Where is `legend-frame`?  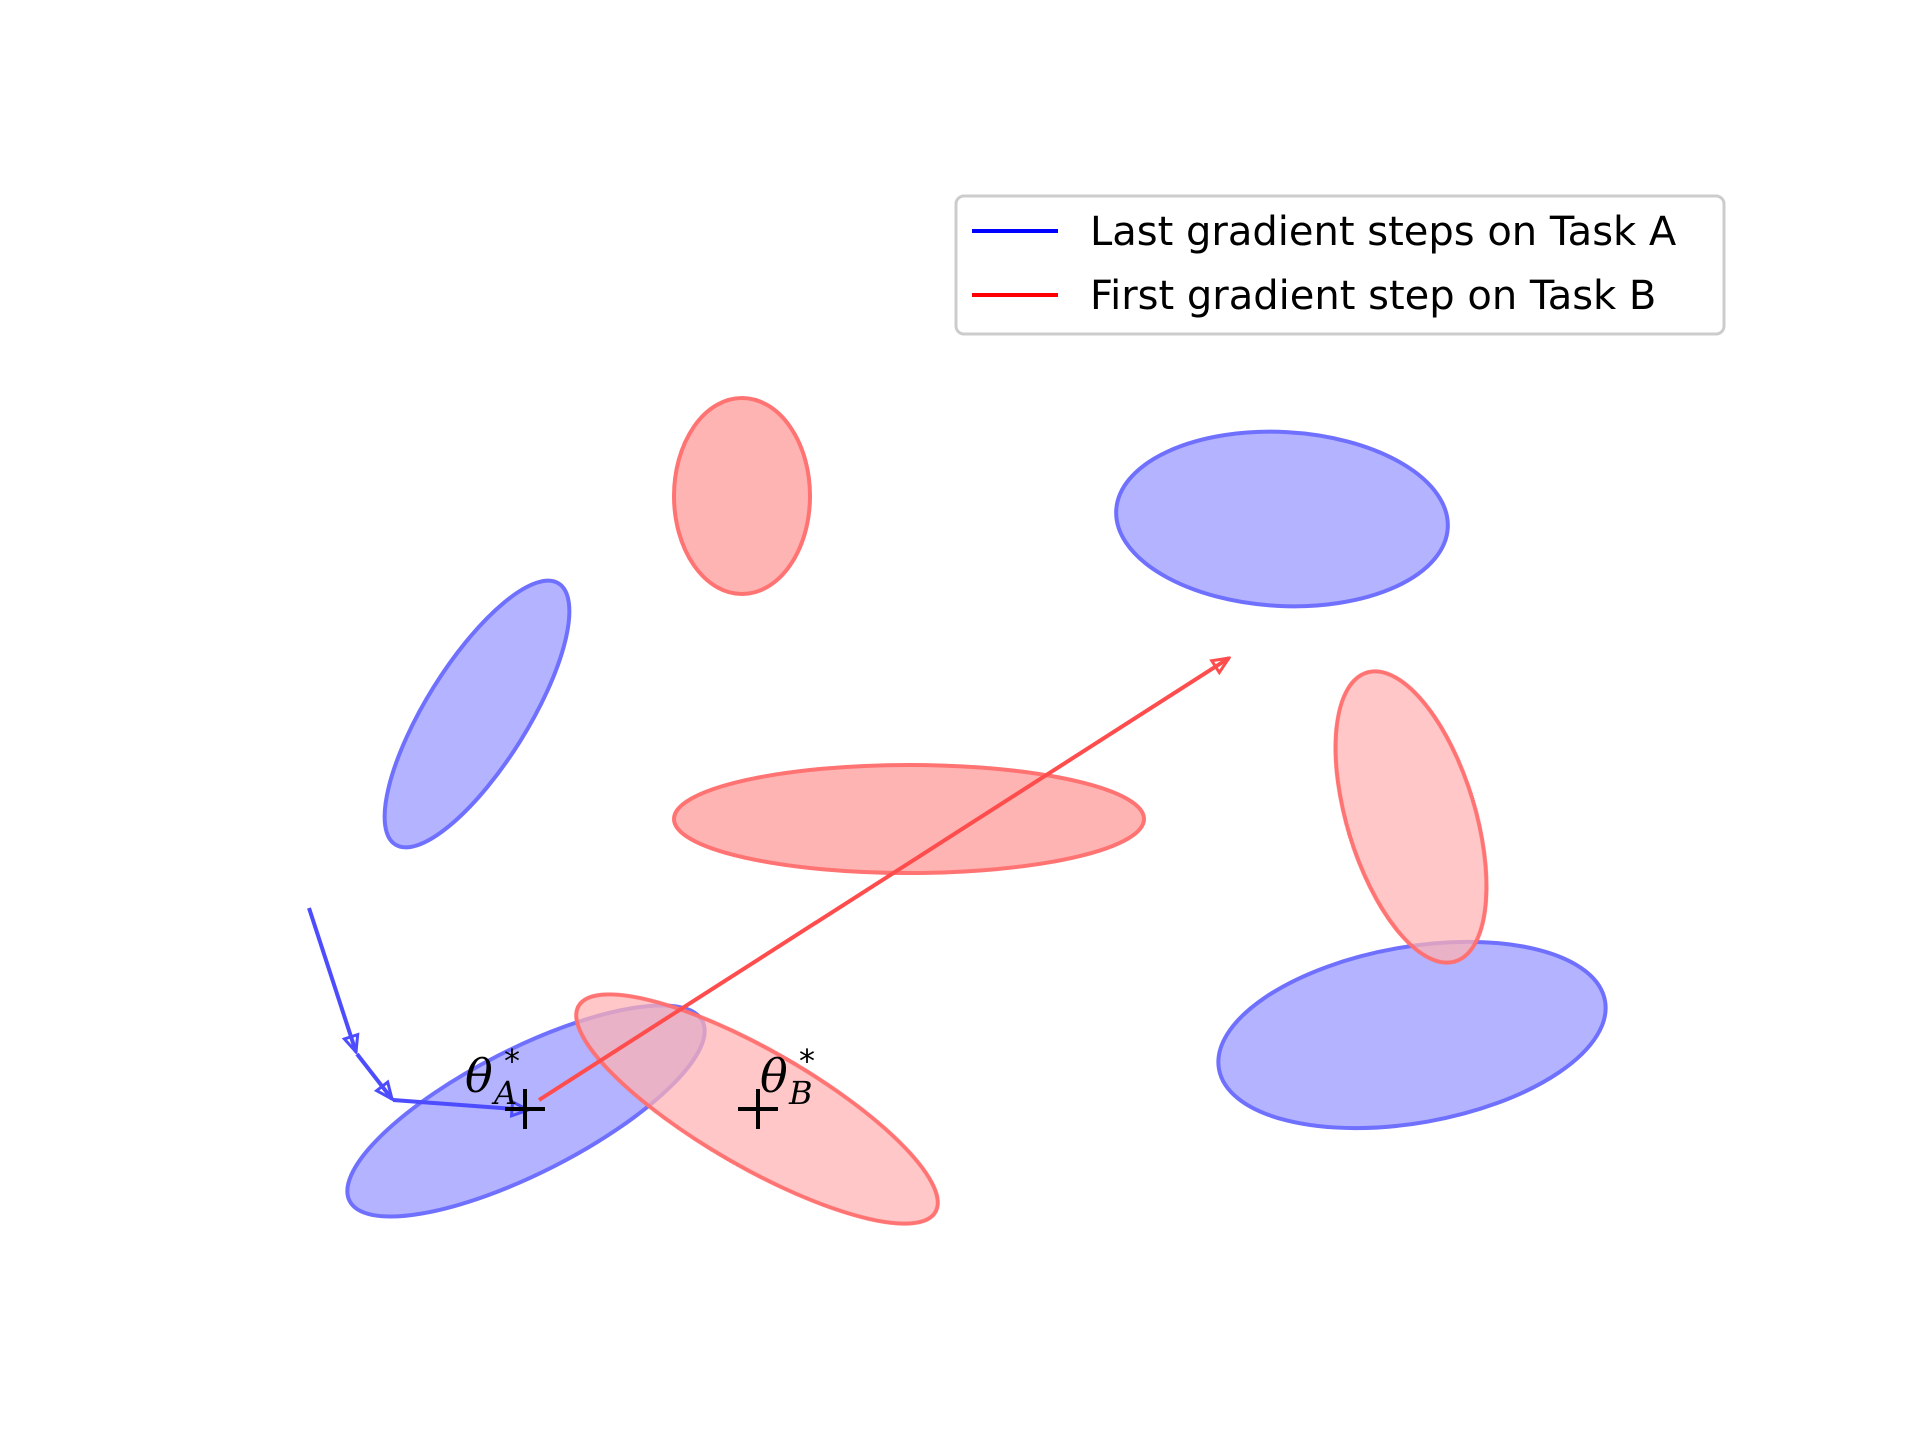 legend-frame is located at coordinates (1340, 265).